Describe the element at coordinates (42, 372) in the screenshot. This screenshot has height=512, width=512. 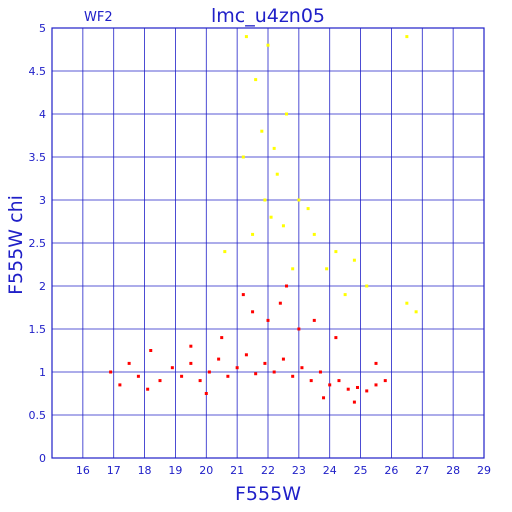
I see `y-tick-label: 1` at that location.